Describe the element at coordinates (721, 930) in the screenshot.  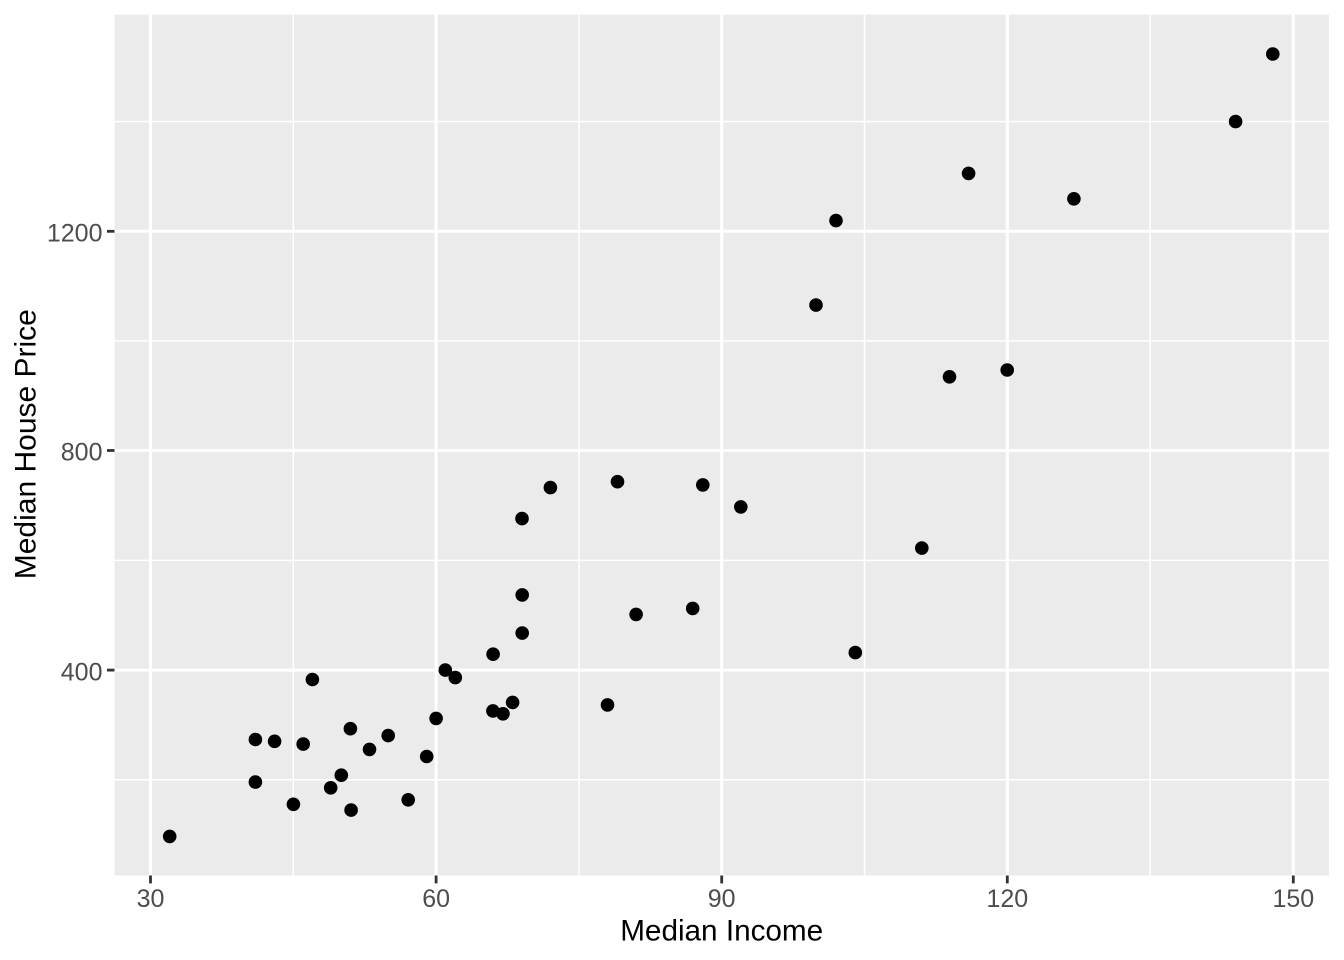
I see `svg-text: Median Income` at that location.